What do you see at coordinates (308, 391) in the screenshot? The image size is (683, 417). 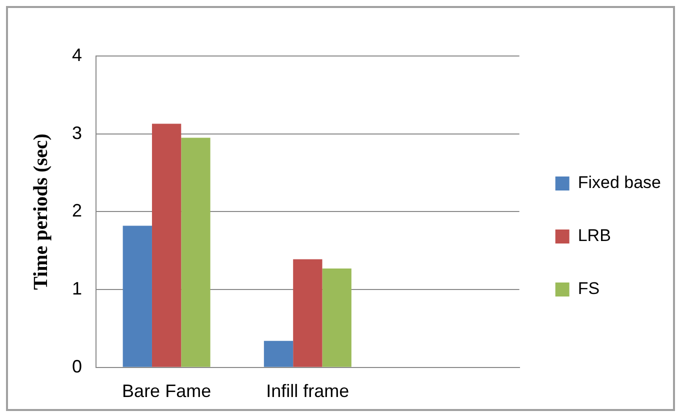 I see `x-tick-label: Infill frame` at bounding box center [308, 391].